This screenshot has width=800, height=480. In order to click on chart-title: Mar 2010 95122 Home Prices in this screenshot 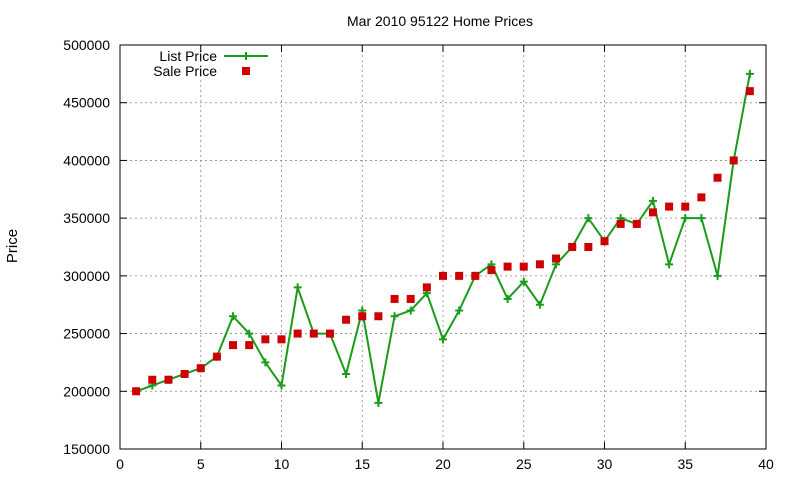, I will do `click(440, 21)`.